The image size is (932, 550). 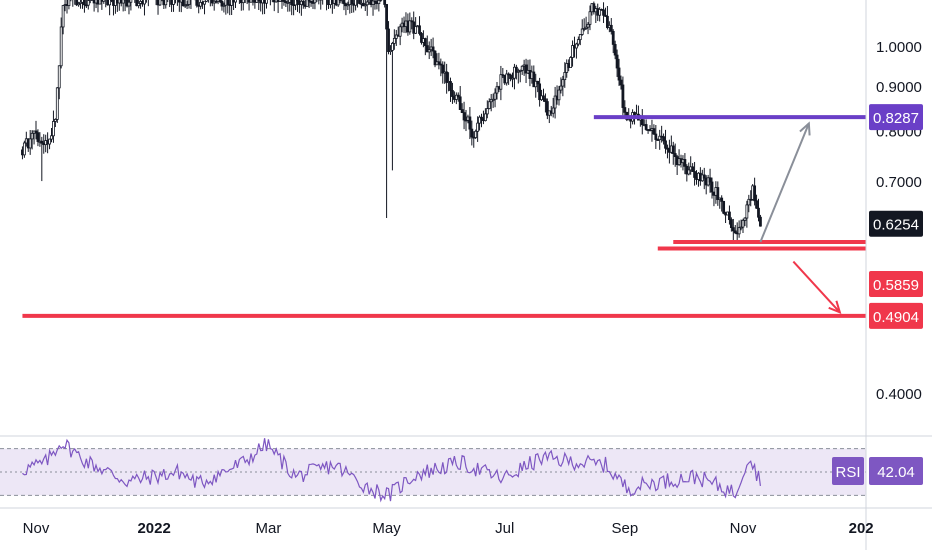 I want to click on rsi-value: 42.04, so click(x=896, y=472).